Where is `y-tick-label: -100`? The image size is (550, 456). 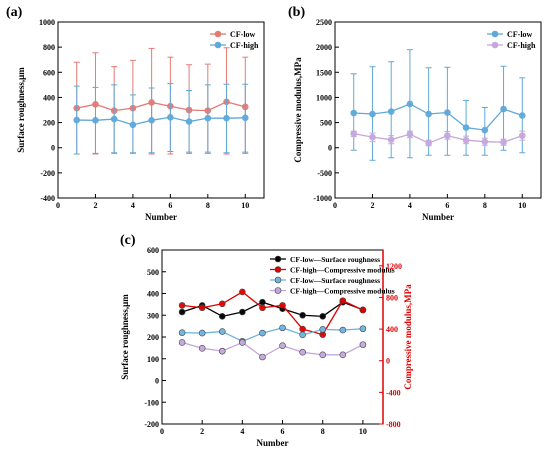
y-tick-label: -100 is located at coordinates (151, 402).